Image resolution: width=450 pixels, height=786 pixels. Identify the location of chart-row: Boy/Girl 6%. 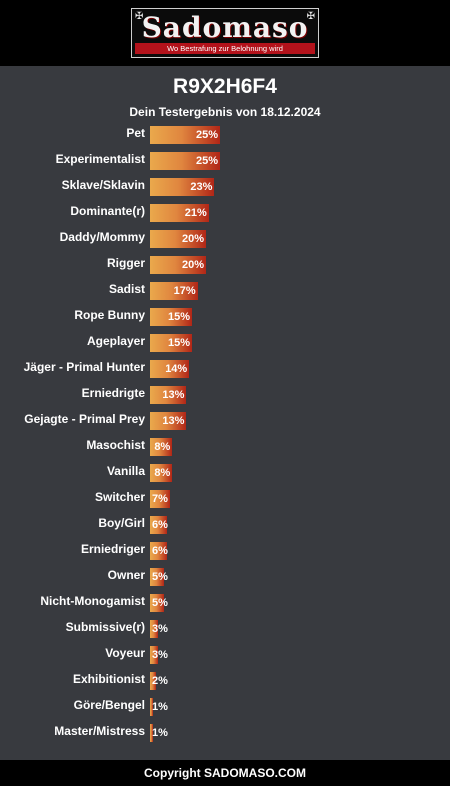
(225, 524).